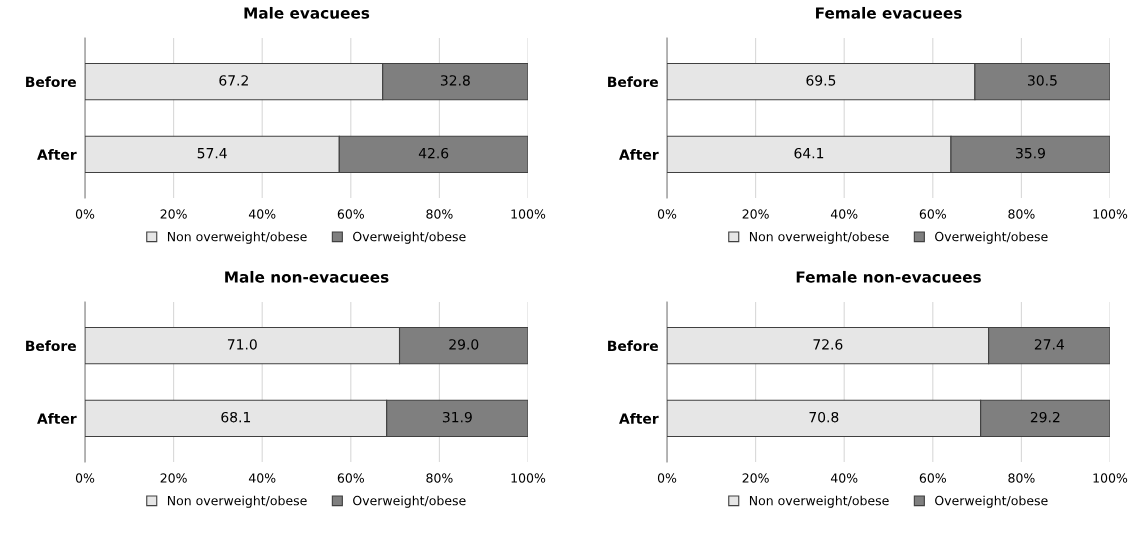 The width and height of the screenshot is (1134, 535). I want to click on chart-title: Female non-evacuees, so click(888, 276).